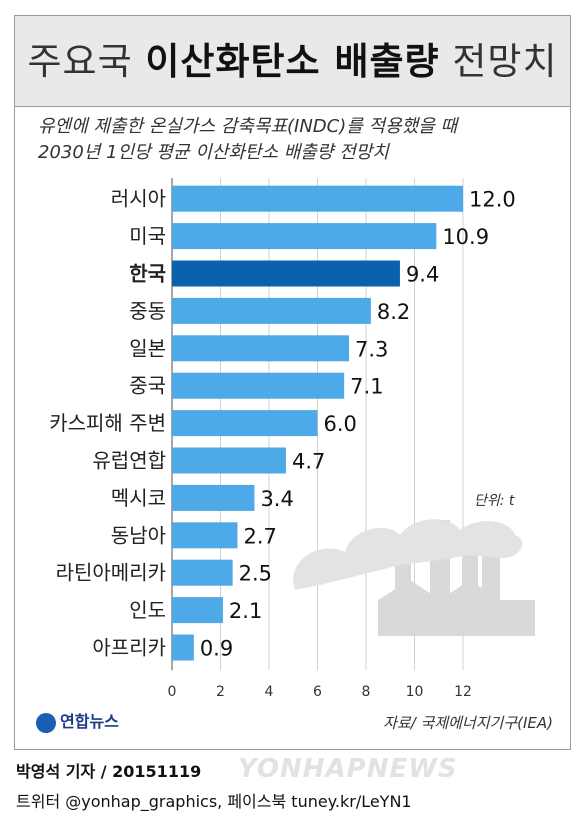  Describe the element at coordinates (422, 275) in the screenshot. I see `value-label-2: 9.4` at that location.